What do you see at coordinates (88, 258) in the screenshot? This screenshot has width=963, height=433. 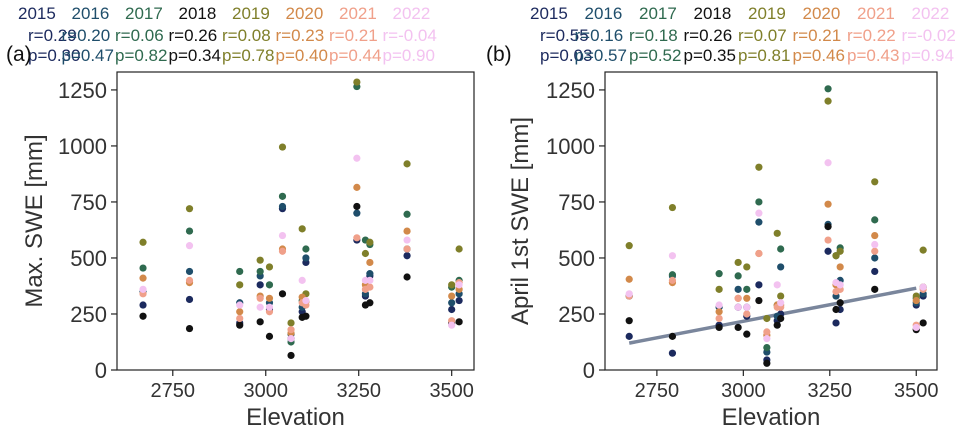 I see `y-tick-label: 500` at bounding box center [88, 258].